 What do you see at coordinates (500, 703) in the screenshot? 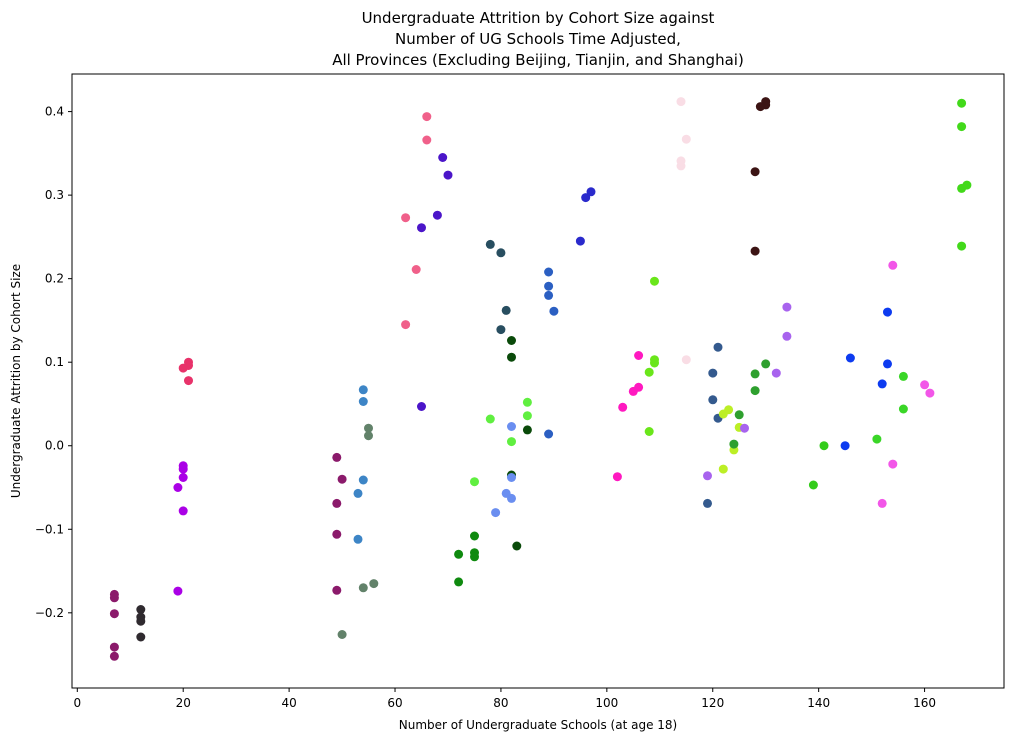
I see `x-tick-label: 80` at bounding box center [500, 703].